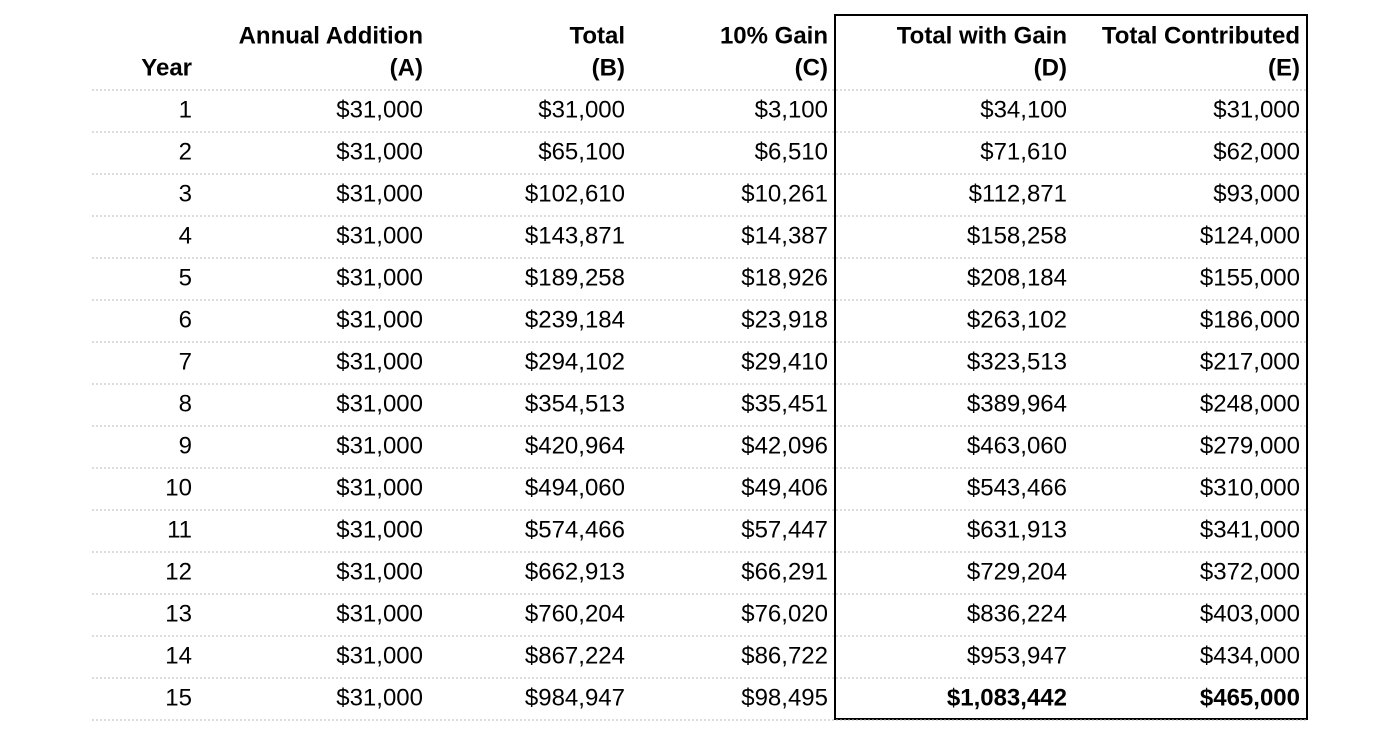 This screenshot has width=1400, height=734. What do you see at coordinates (185, 109) in the screenshot?
I see `table-cell: 1` at bounding box center [185, 109].